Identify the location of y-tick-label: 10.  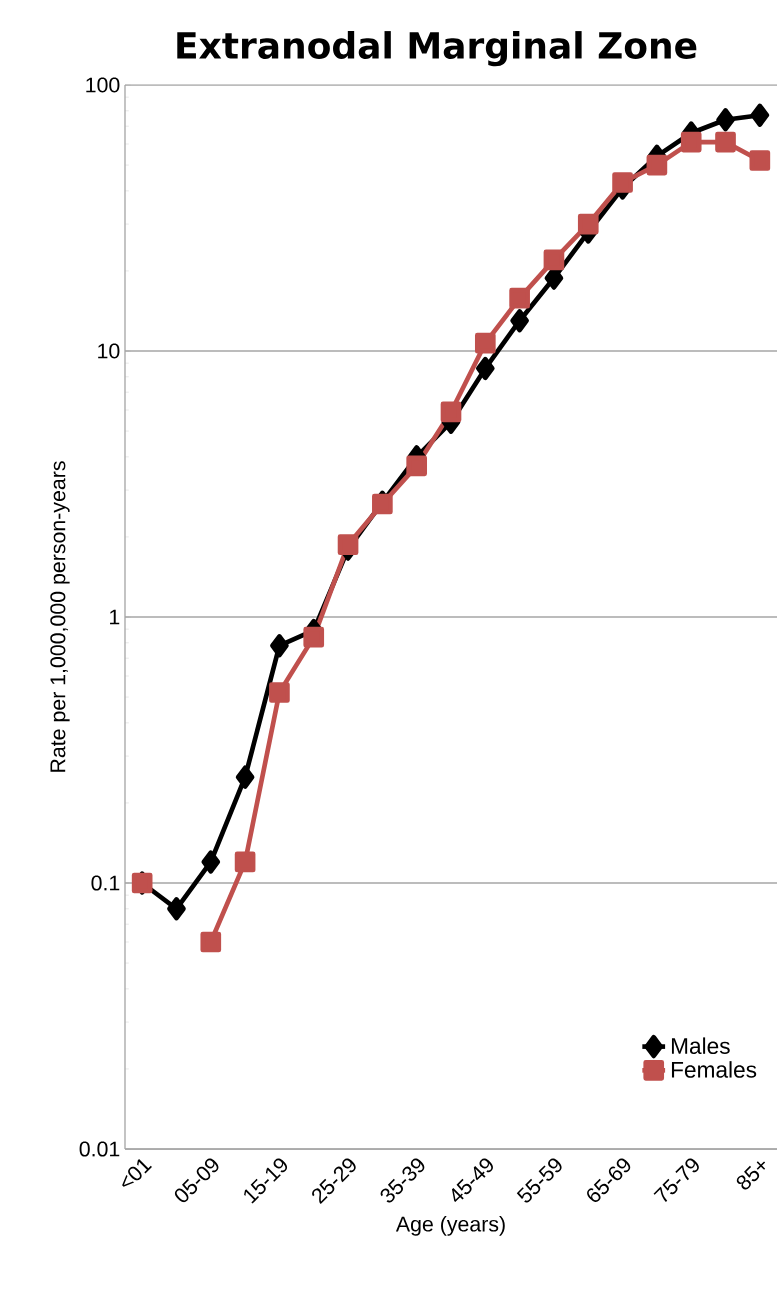
(109, 351).